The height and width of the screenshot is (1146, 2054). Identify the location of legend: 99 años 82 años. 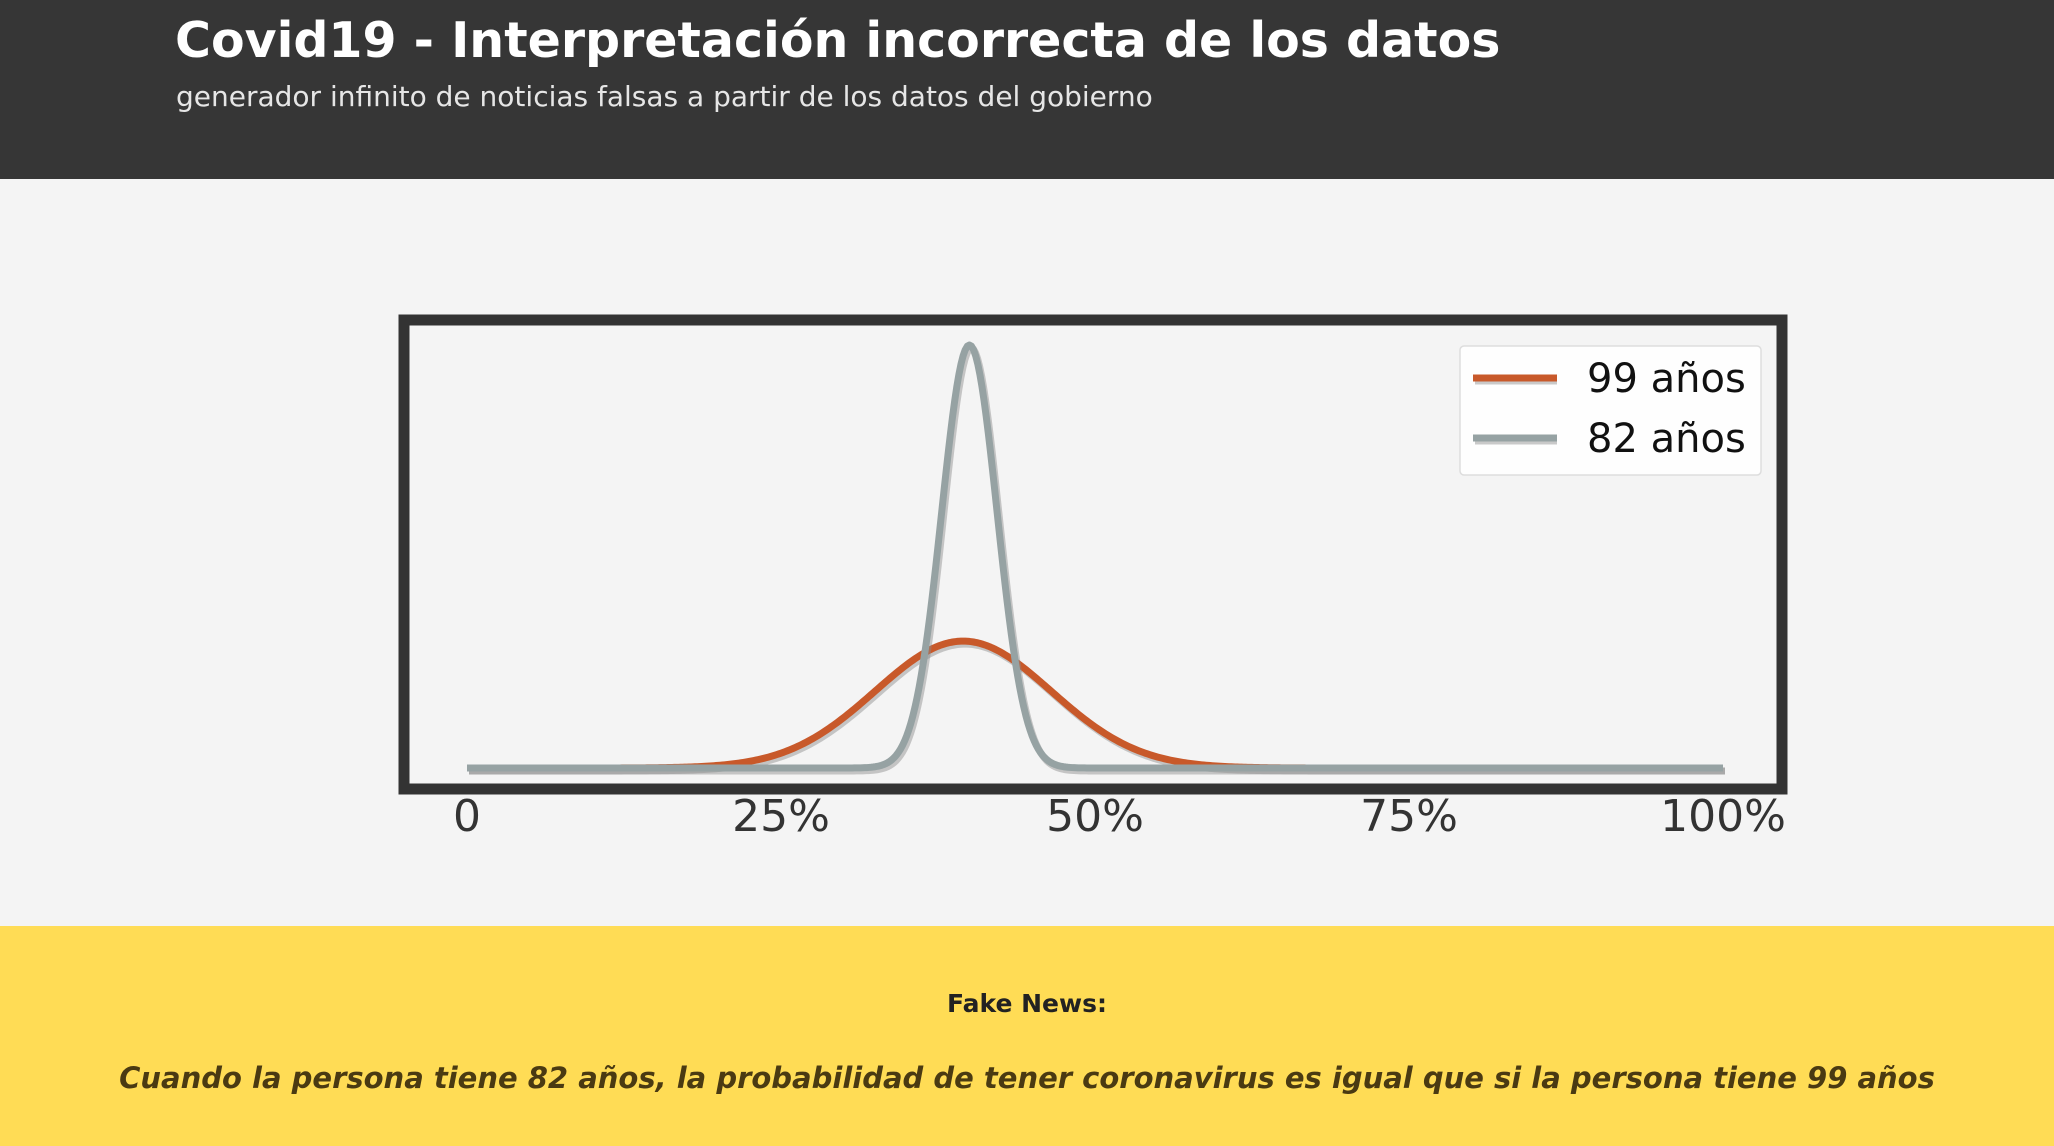
(1610, 410).